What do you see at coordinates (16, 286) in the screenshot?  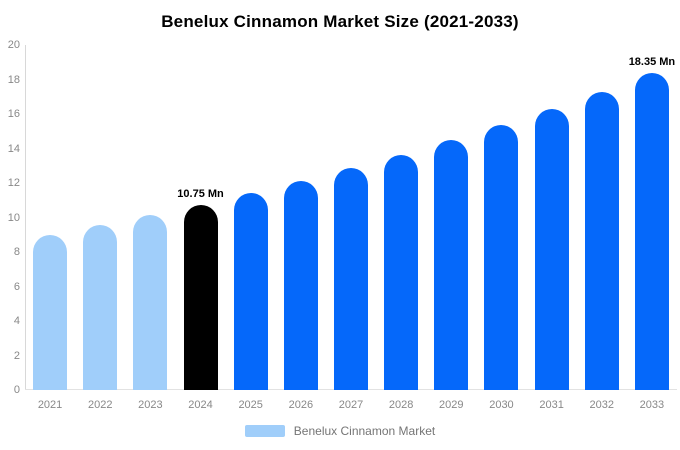 I see `y-axis-tick-label: 6` at bounding box center [16, 286].